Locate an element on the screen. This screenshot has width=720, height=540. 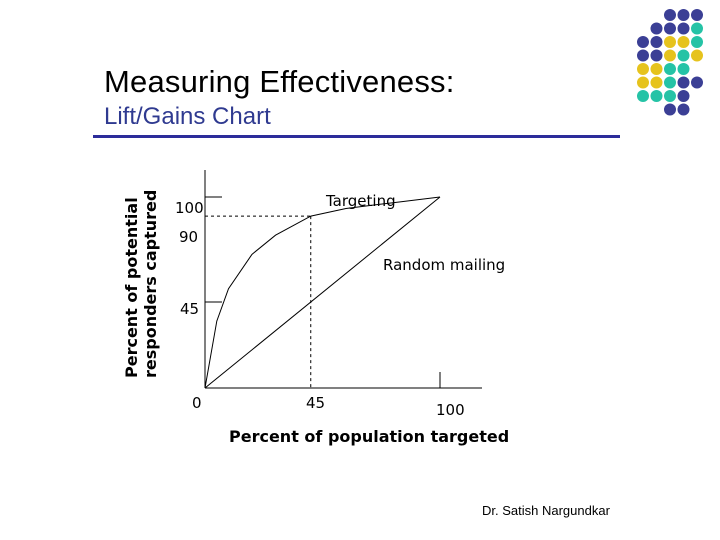
y-tick-100: 100 is located at coordinates (189, 208).